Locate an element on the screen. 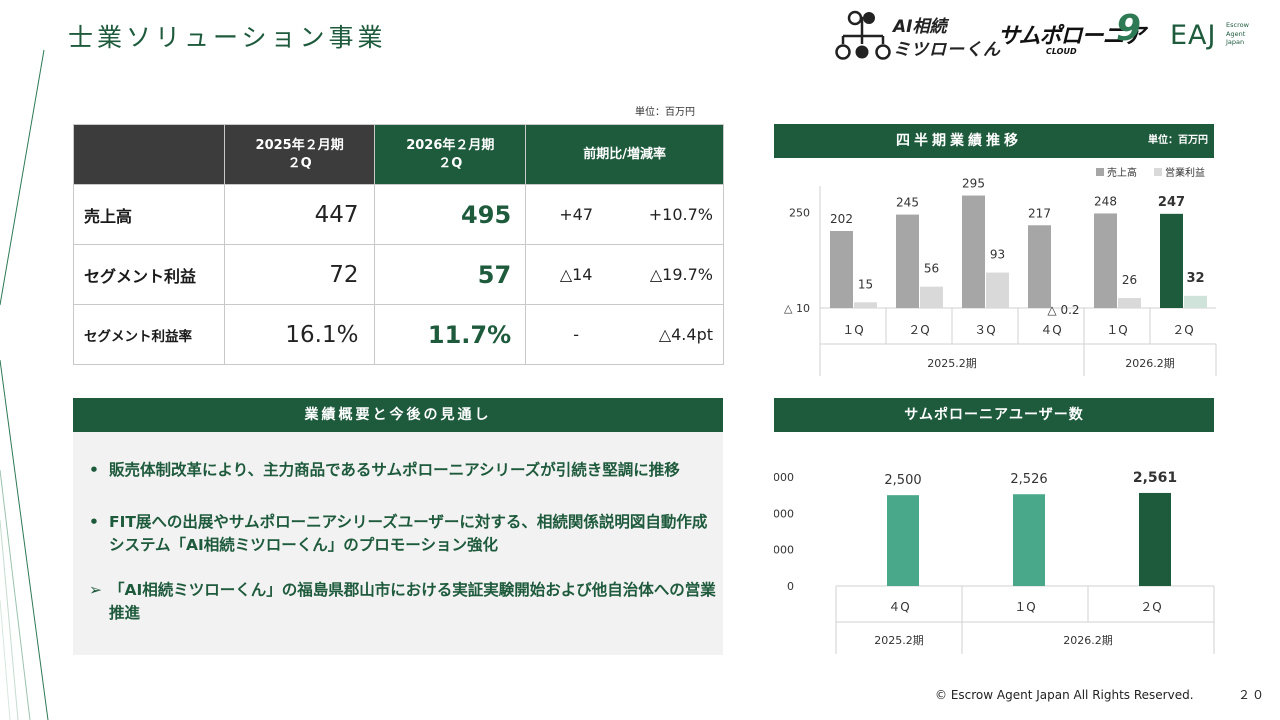 The image size is (1280, 720). samupo-logo-nine: 9 is located at coordinates (1129, 28).